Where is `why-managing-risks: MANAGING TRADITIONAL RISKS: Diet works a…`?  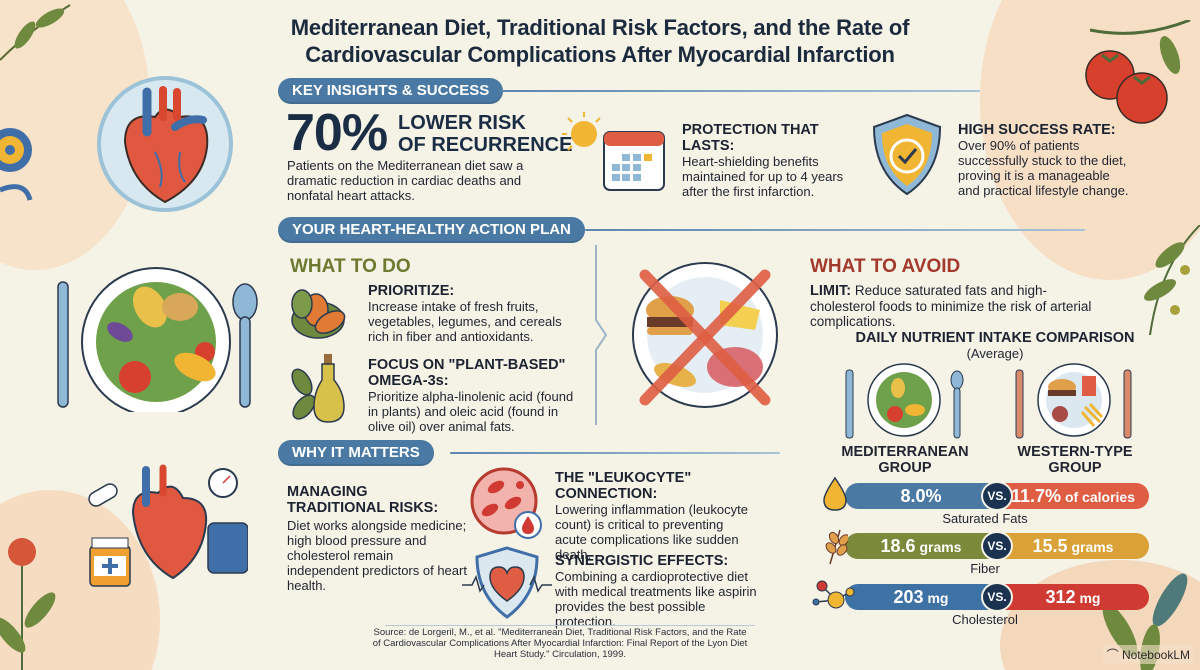
why-managing-risks: MANAGING TRADITIONAL RISKS: Diet works a… is located at coordinates (377, 538).